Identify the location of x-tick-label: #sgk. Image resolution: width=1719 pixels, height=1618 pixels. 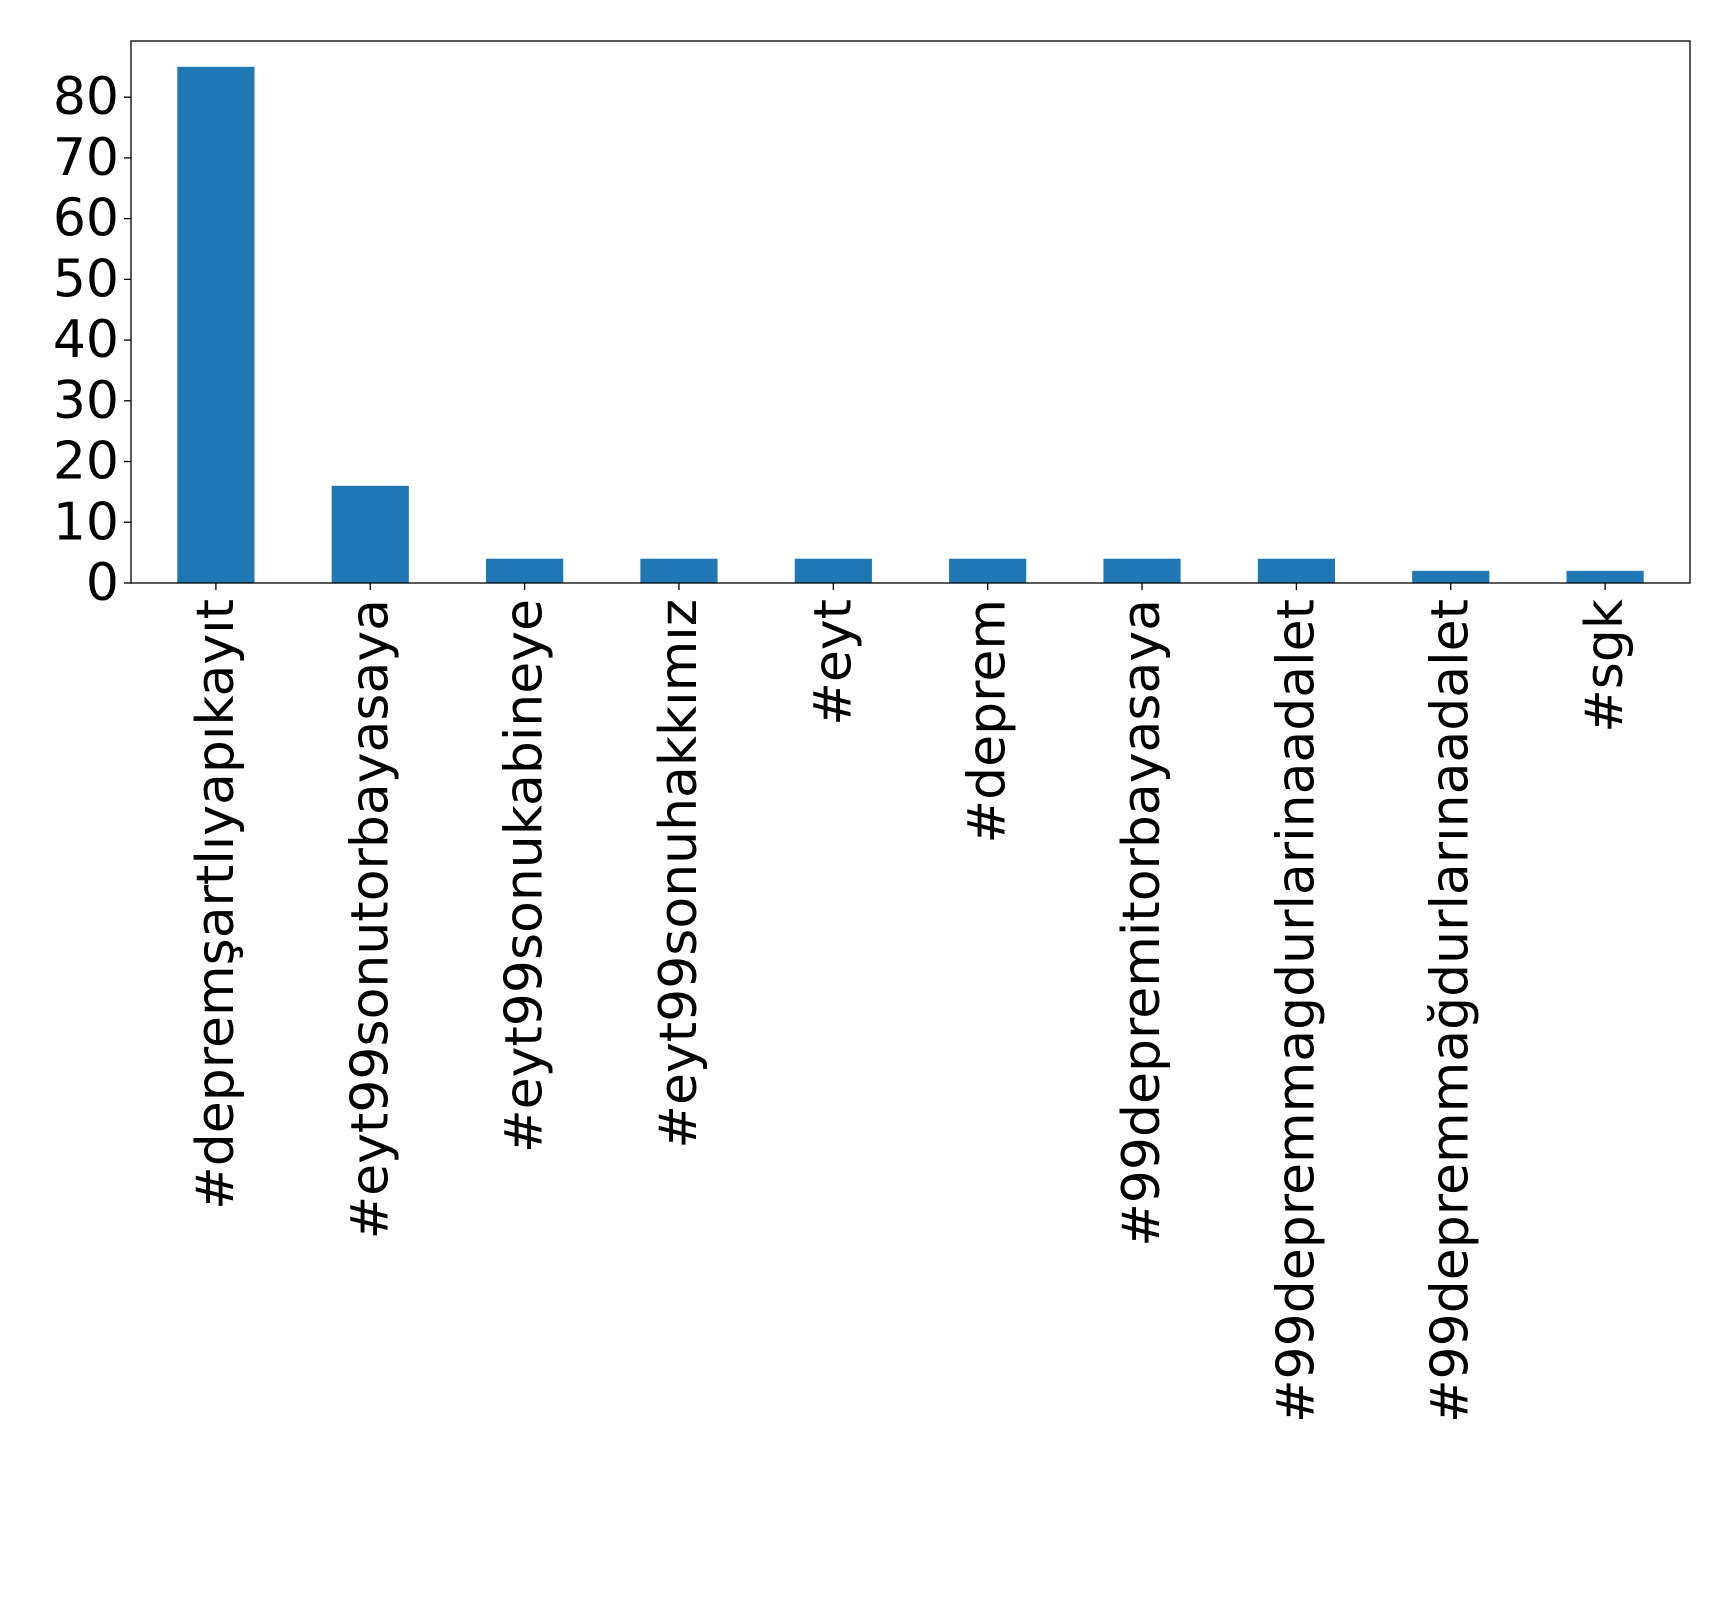
(1605, 666).